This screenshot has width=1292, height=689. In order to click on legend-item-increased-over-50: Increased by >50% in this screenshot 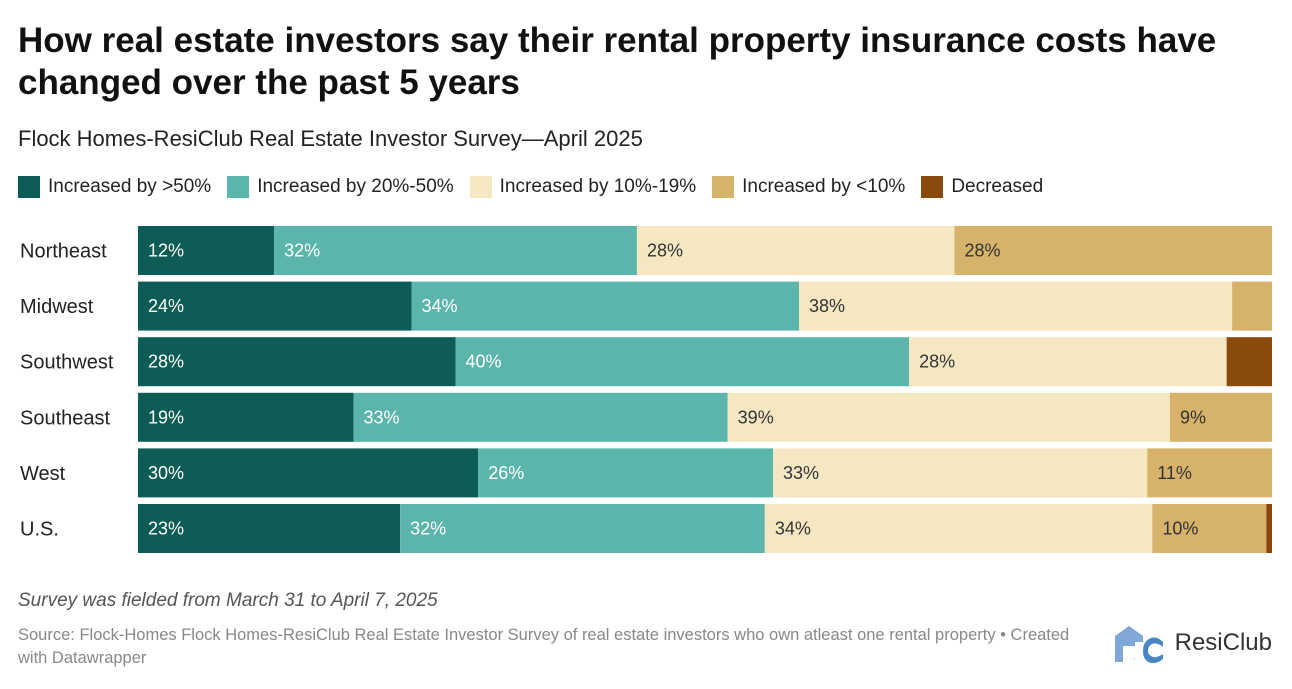, I will do `click(114, 187)`.